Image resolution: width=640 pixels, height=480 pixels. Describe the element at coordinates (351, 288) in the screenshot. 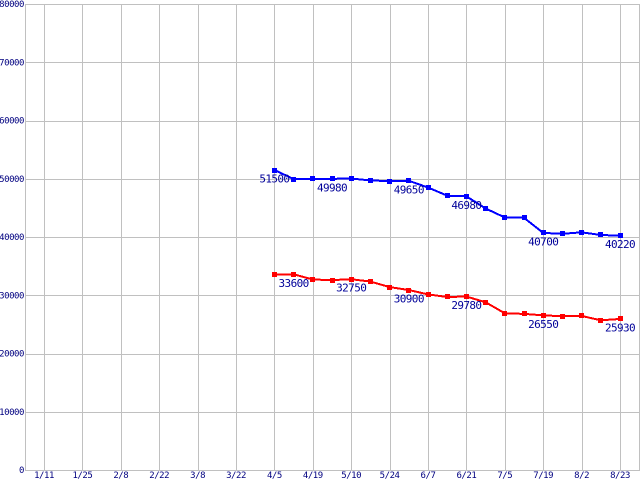

I see `point-label: 32750` at that location.